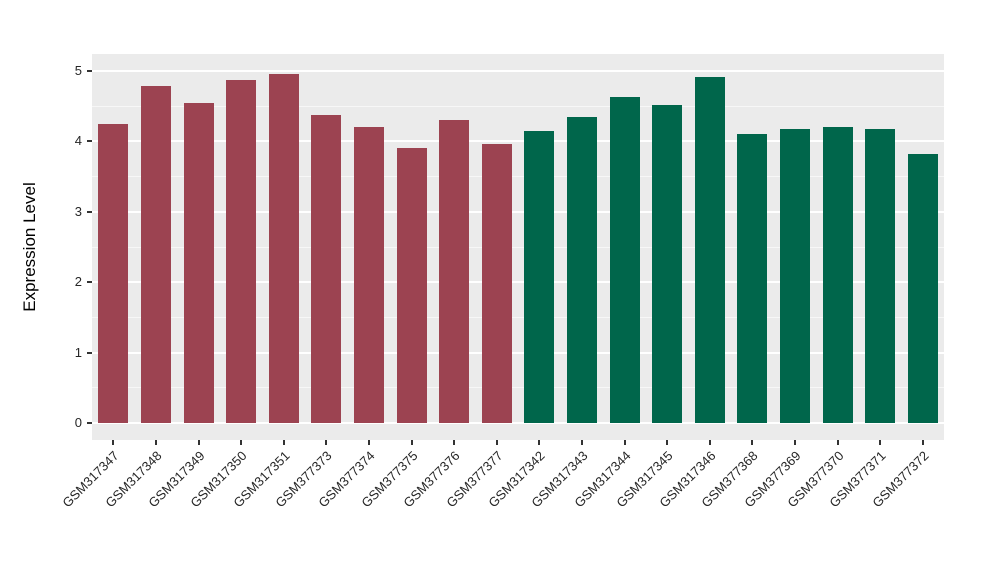 This screenshot has width=1000, height=580. I want to click on bar-GSM317346, so click(709, 250).